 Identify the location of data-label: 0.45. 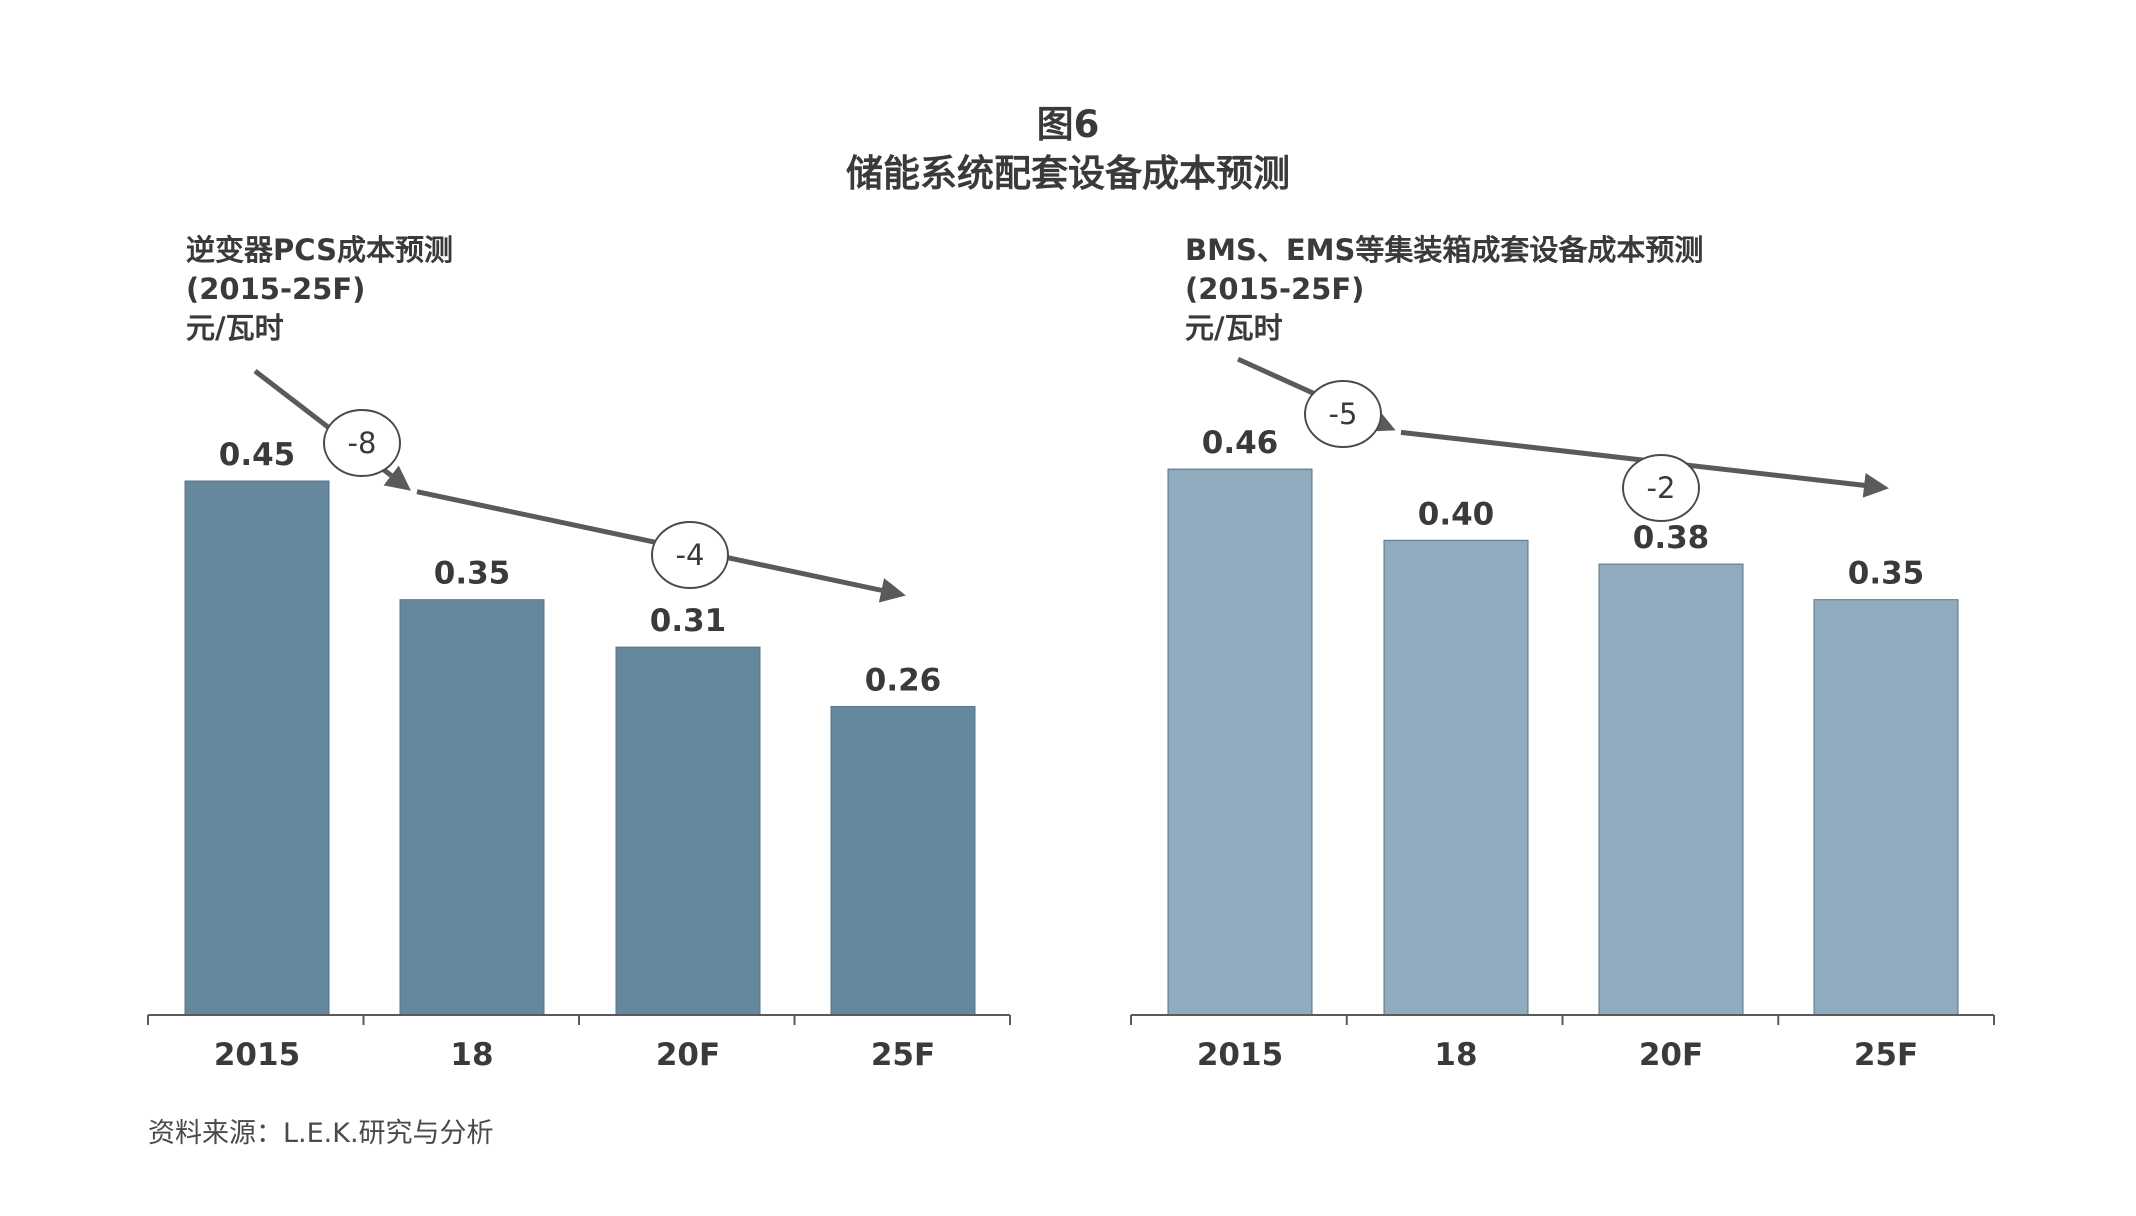
(257, 455).